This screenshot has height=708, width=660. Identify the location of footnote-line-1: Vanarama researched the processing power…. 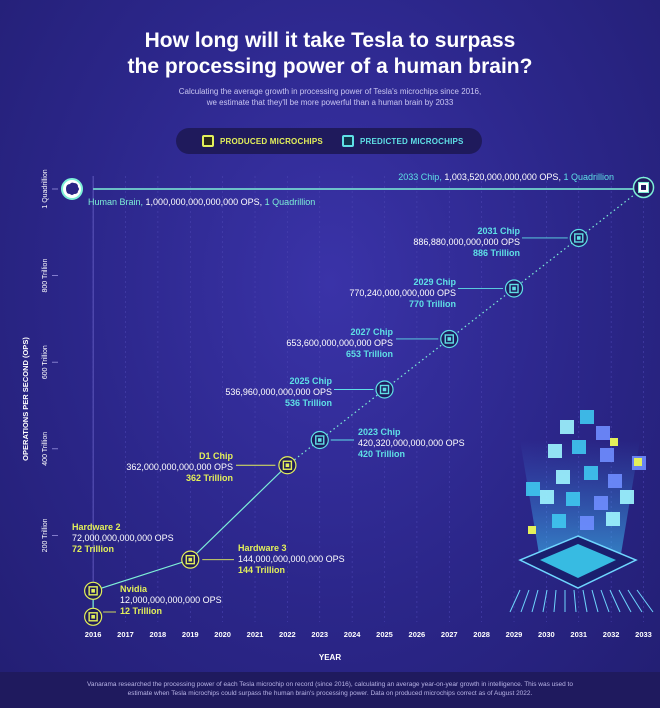
(330, 684).